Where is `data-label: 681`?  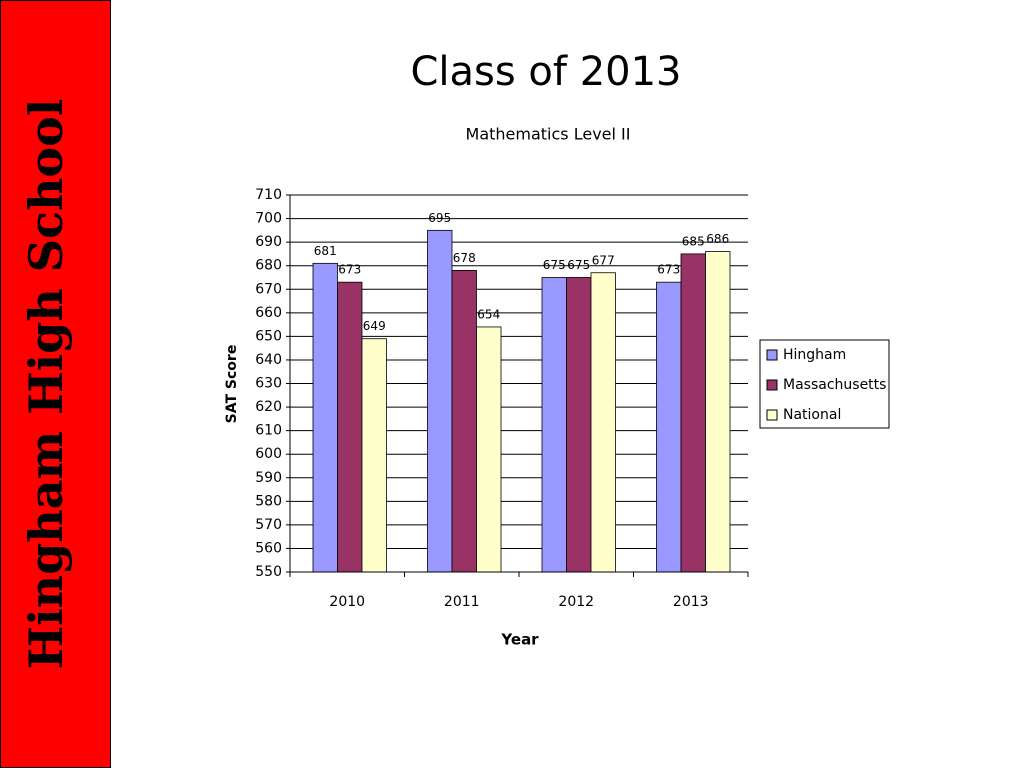
data-label: 681 is located at coordinates (325, 251).